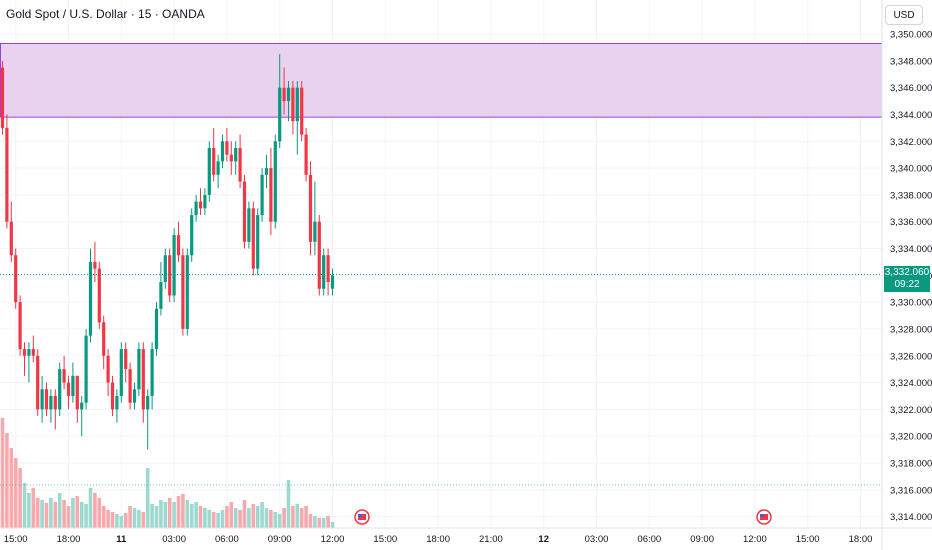  Describe the element at coordinates (911, 490) in the screenshot. I see `price-tick-label: 3,316.000` at that location.